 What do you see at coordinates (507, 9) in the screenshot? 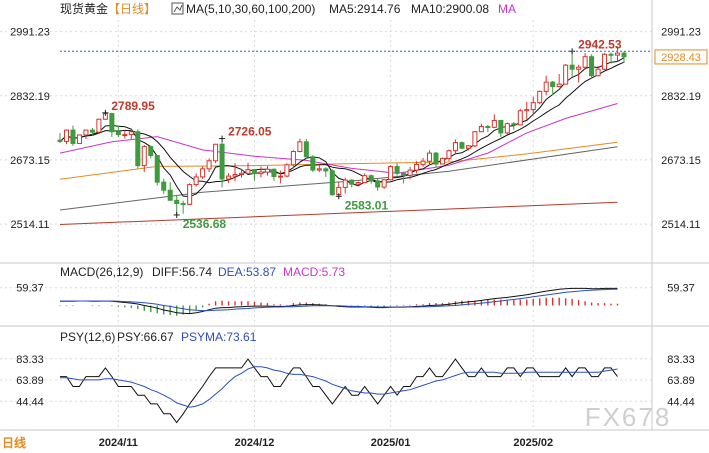
I see `ma-more-label: MA` at bounding box center [507, 9].